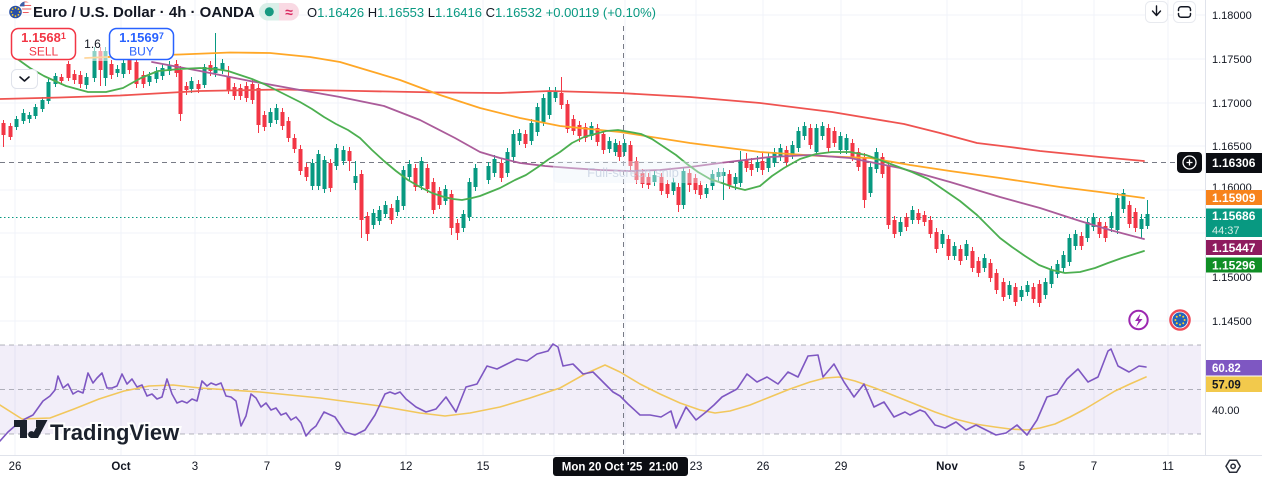  I want to click on svg-text: 15, so click(483, 467).